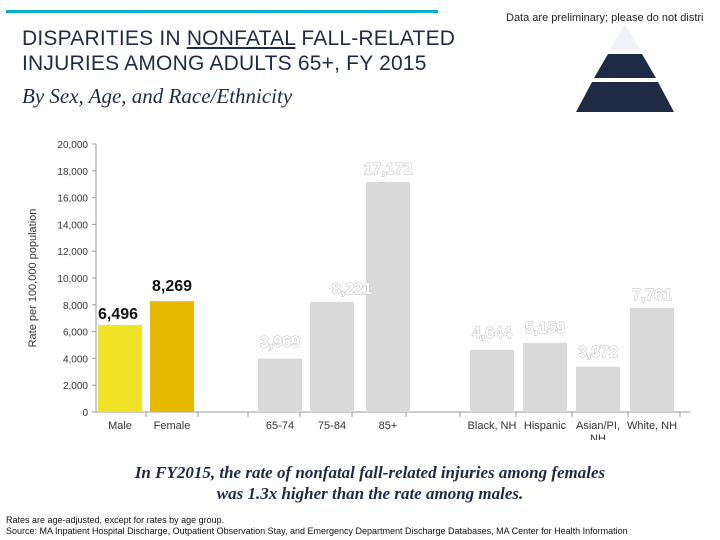 This screenshot has height=540, width=720. What do you see at coordinates (388, 296) in the screenshot?
I see `bar-85-` at bounding box center [388, 296].